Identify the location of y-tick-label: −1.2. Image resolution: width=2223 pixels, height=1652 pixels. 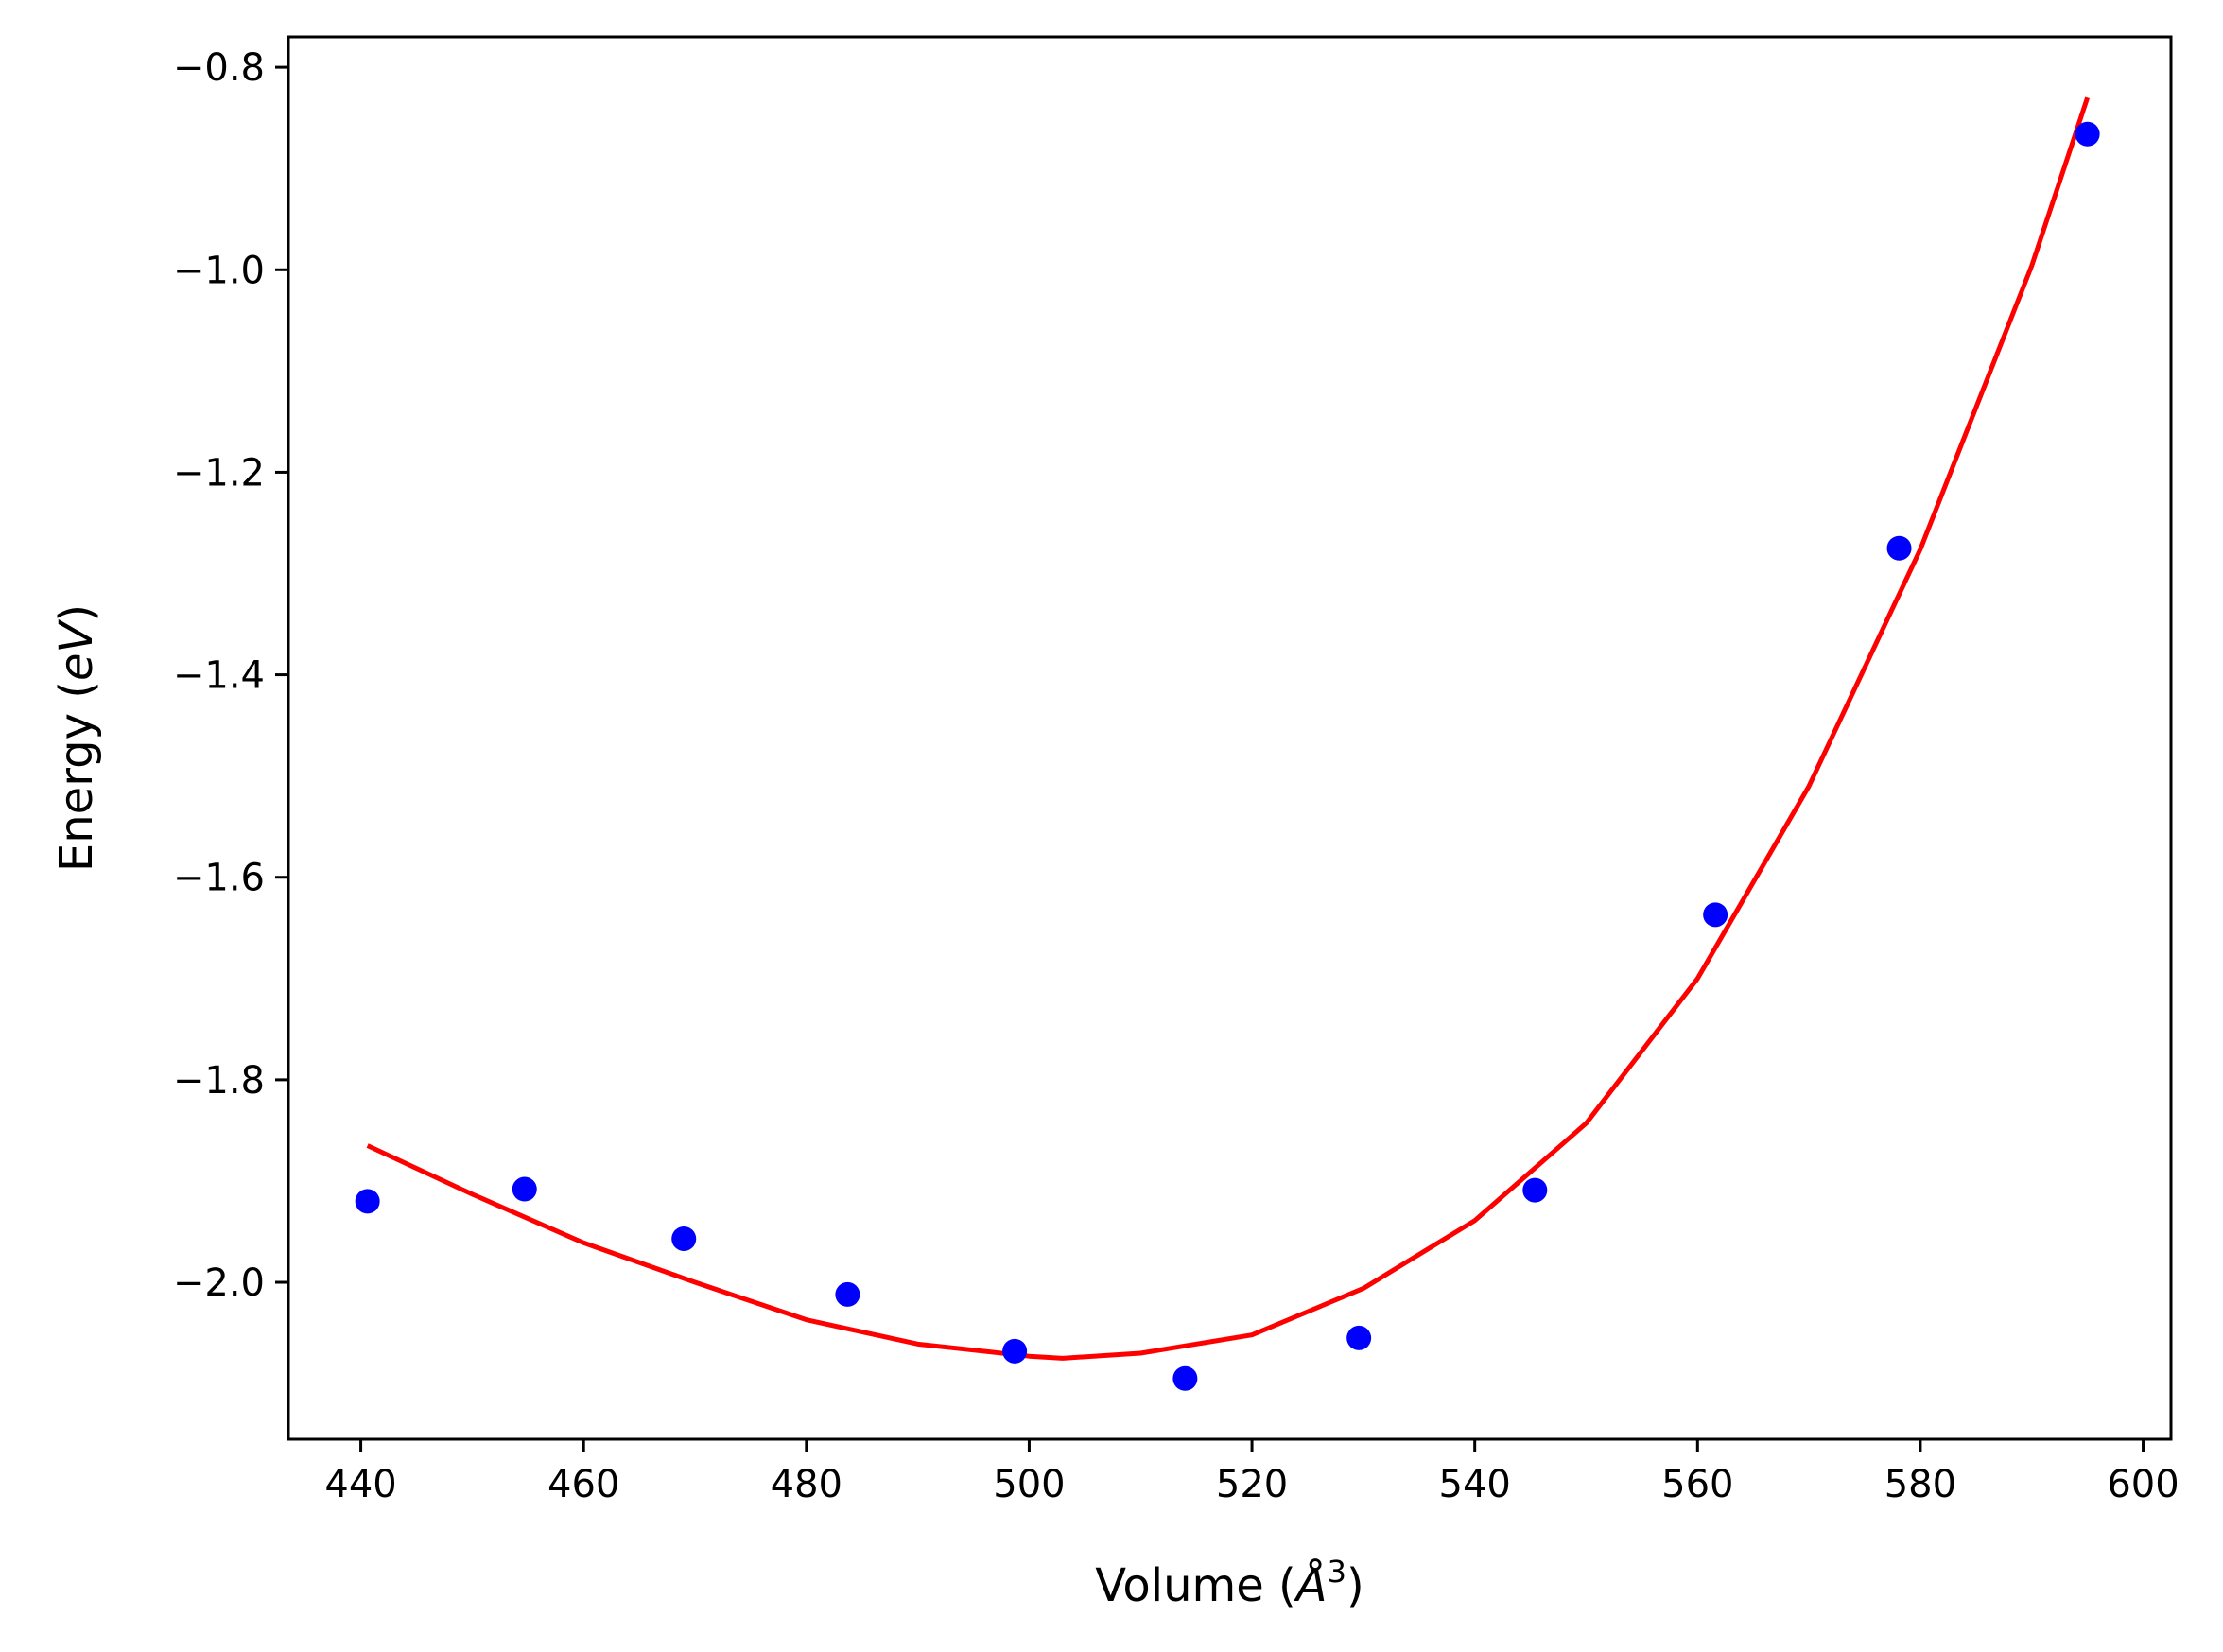
(219, 473).